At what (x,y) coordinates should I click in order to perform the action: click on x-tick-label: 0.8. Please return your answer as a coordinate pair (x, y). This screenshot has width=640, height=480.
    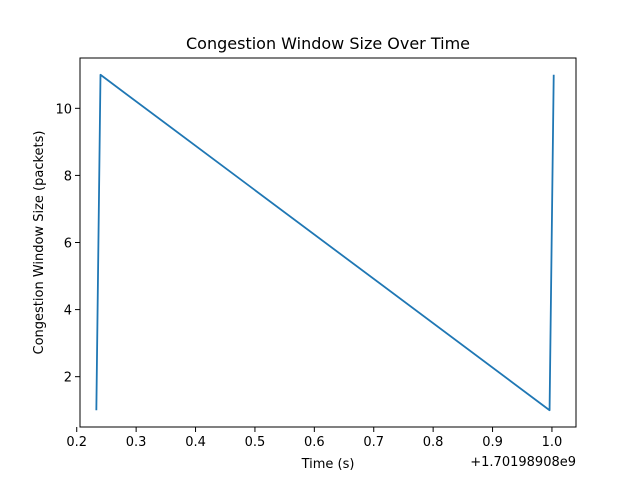
    Looking at the image, I should click on (433, 442).